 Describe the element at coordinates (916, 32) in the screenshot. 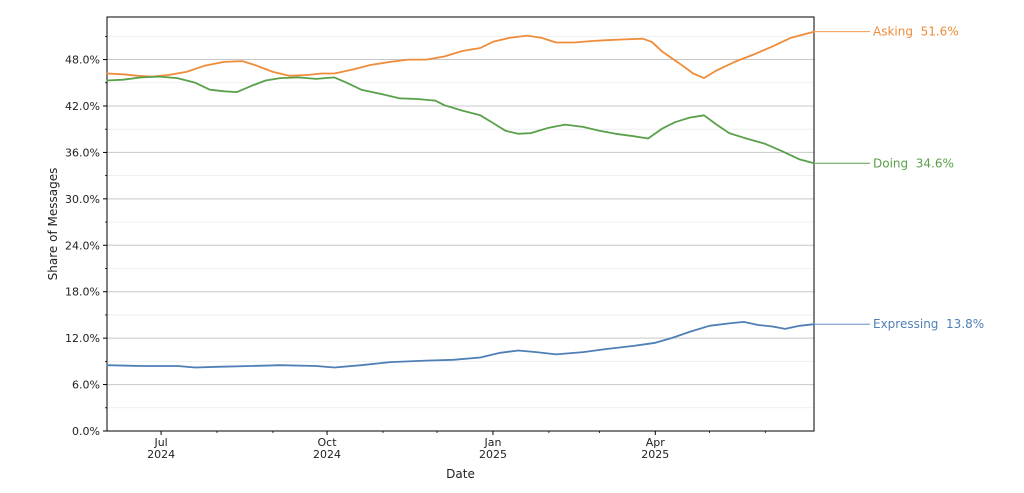

I see `end-label-asking: Asking 51.6%` at that location.